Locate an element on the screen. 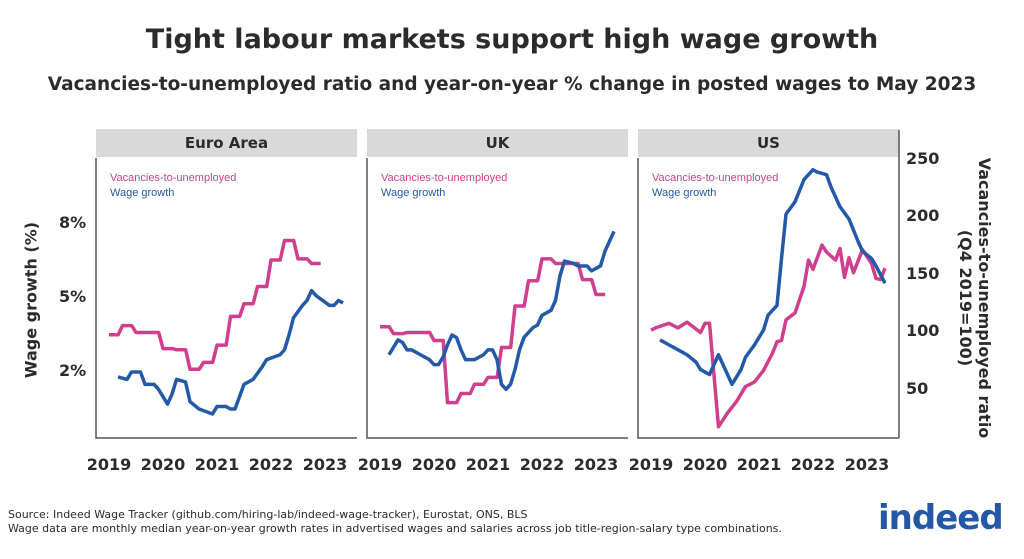  left-tick-label: 5% is located at coordinates (73, 296).